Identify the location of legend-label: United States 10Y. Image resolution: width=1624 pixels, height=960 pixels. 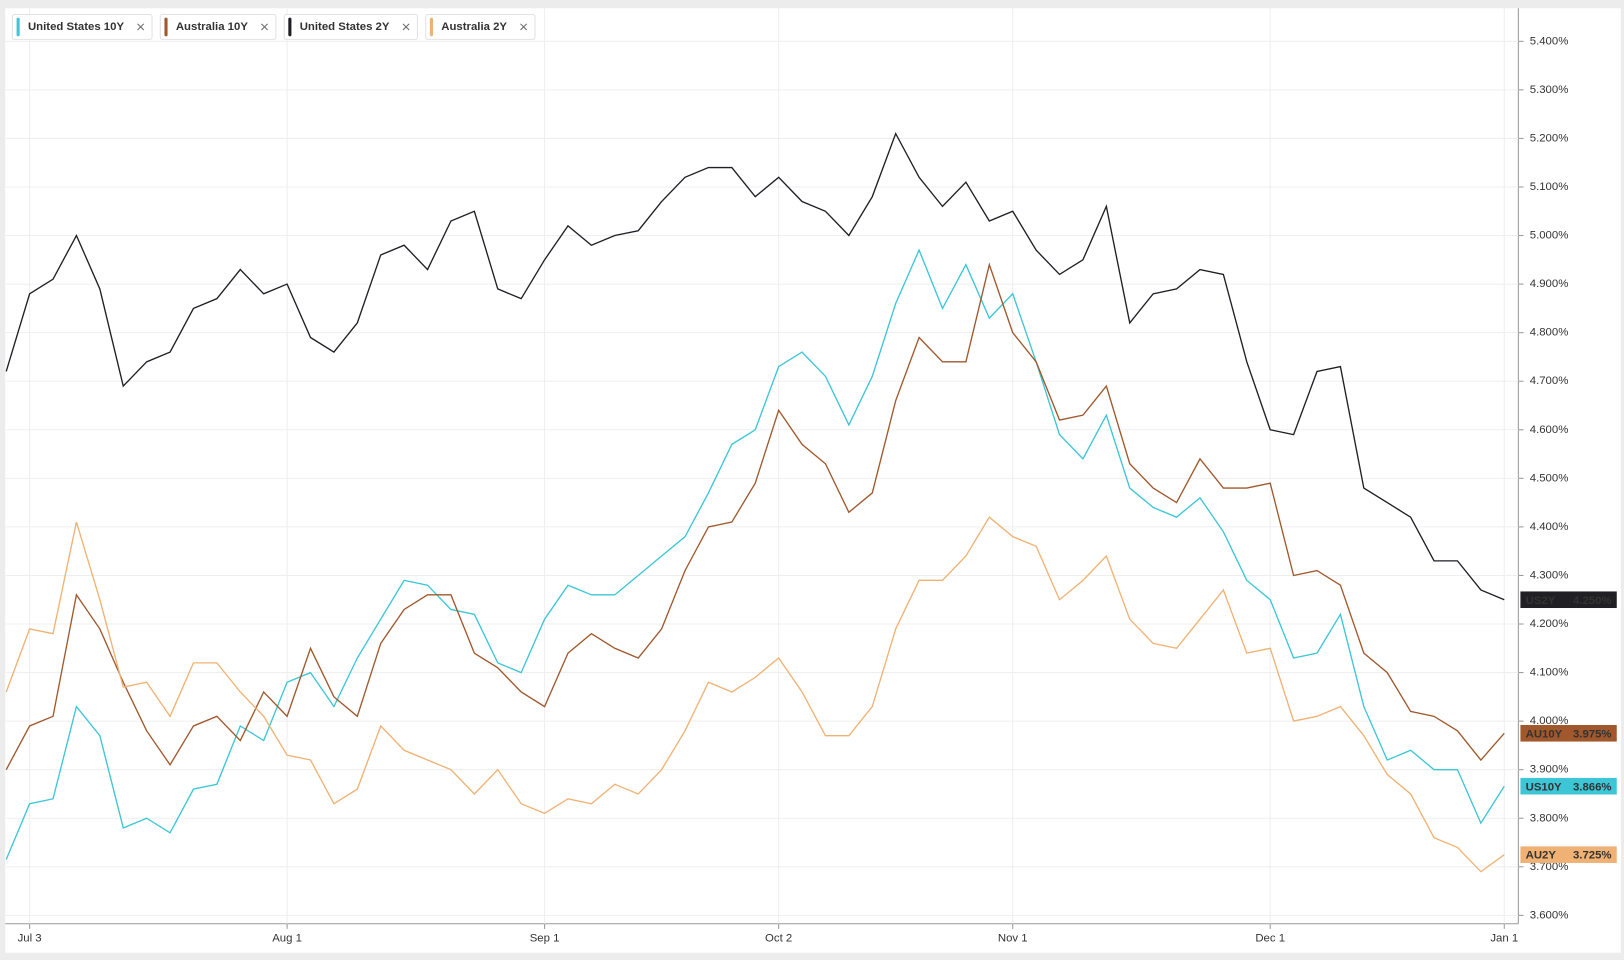
(76, 27).